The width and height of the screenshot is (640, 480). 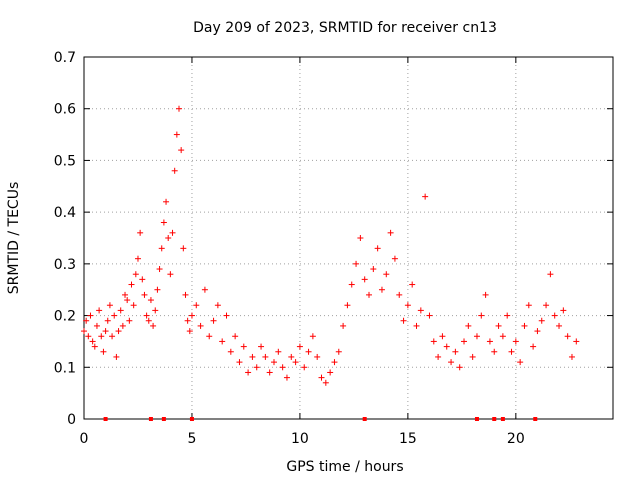 What do you see at coordinates (71, 420) in the screenshot?
I see `y-tick-label: 0` at bounding box center [71, 420].